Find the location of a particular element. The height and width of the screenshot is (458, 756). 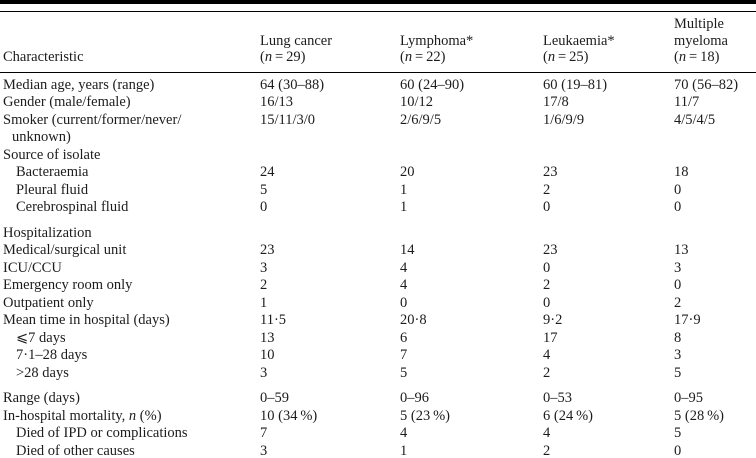

column-name: Leukaemia* is located at coordinates (579, 40).